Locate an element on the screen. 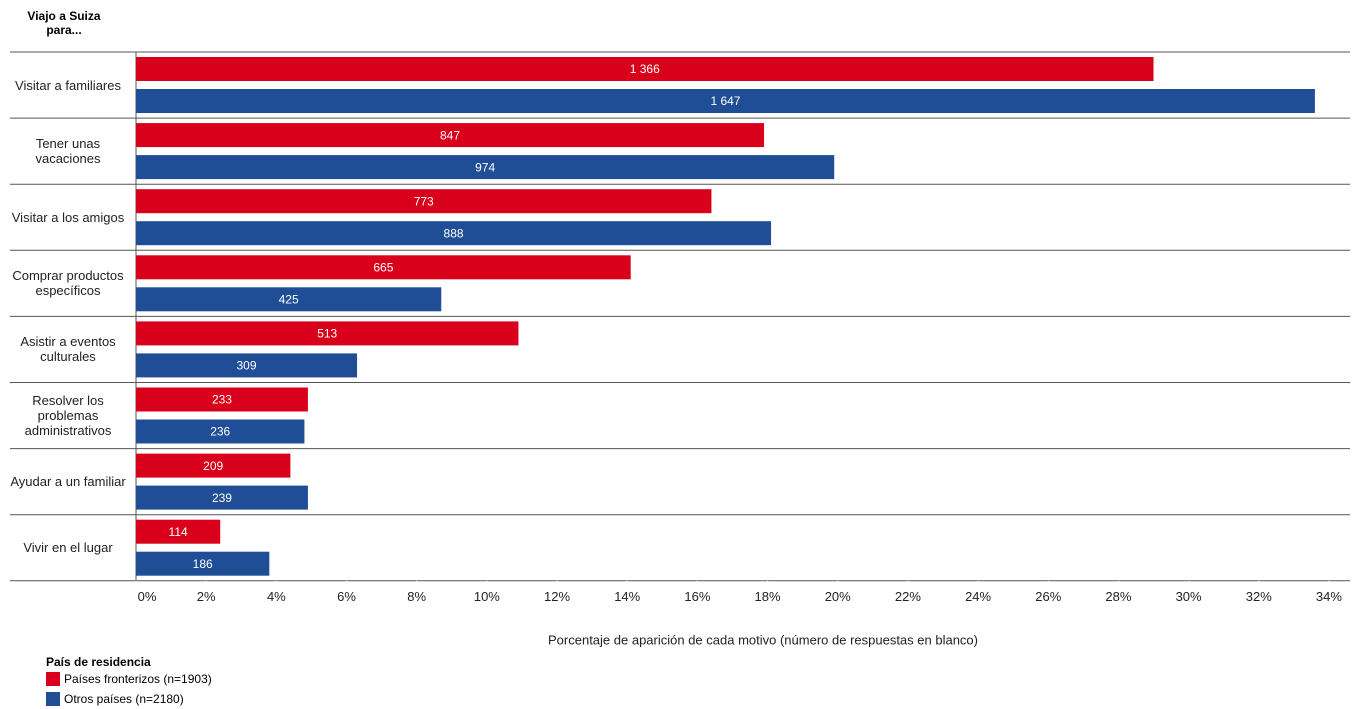 This screenshot has height=709, width=1362. bar-label: 1 647 is located at coordinates (725, 101).